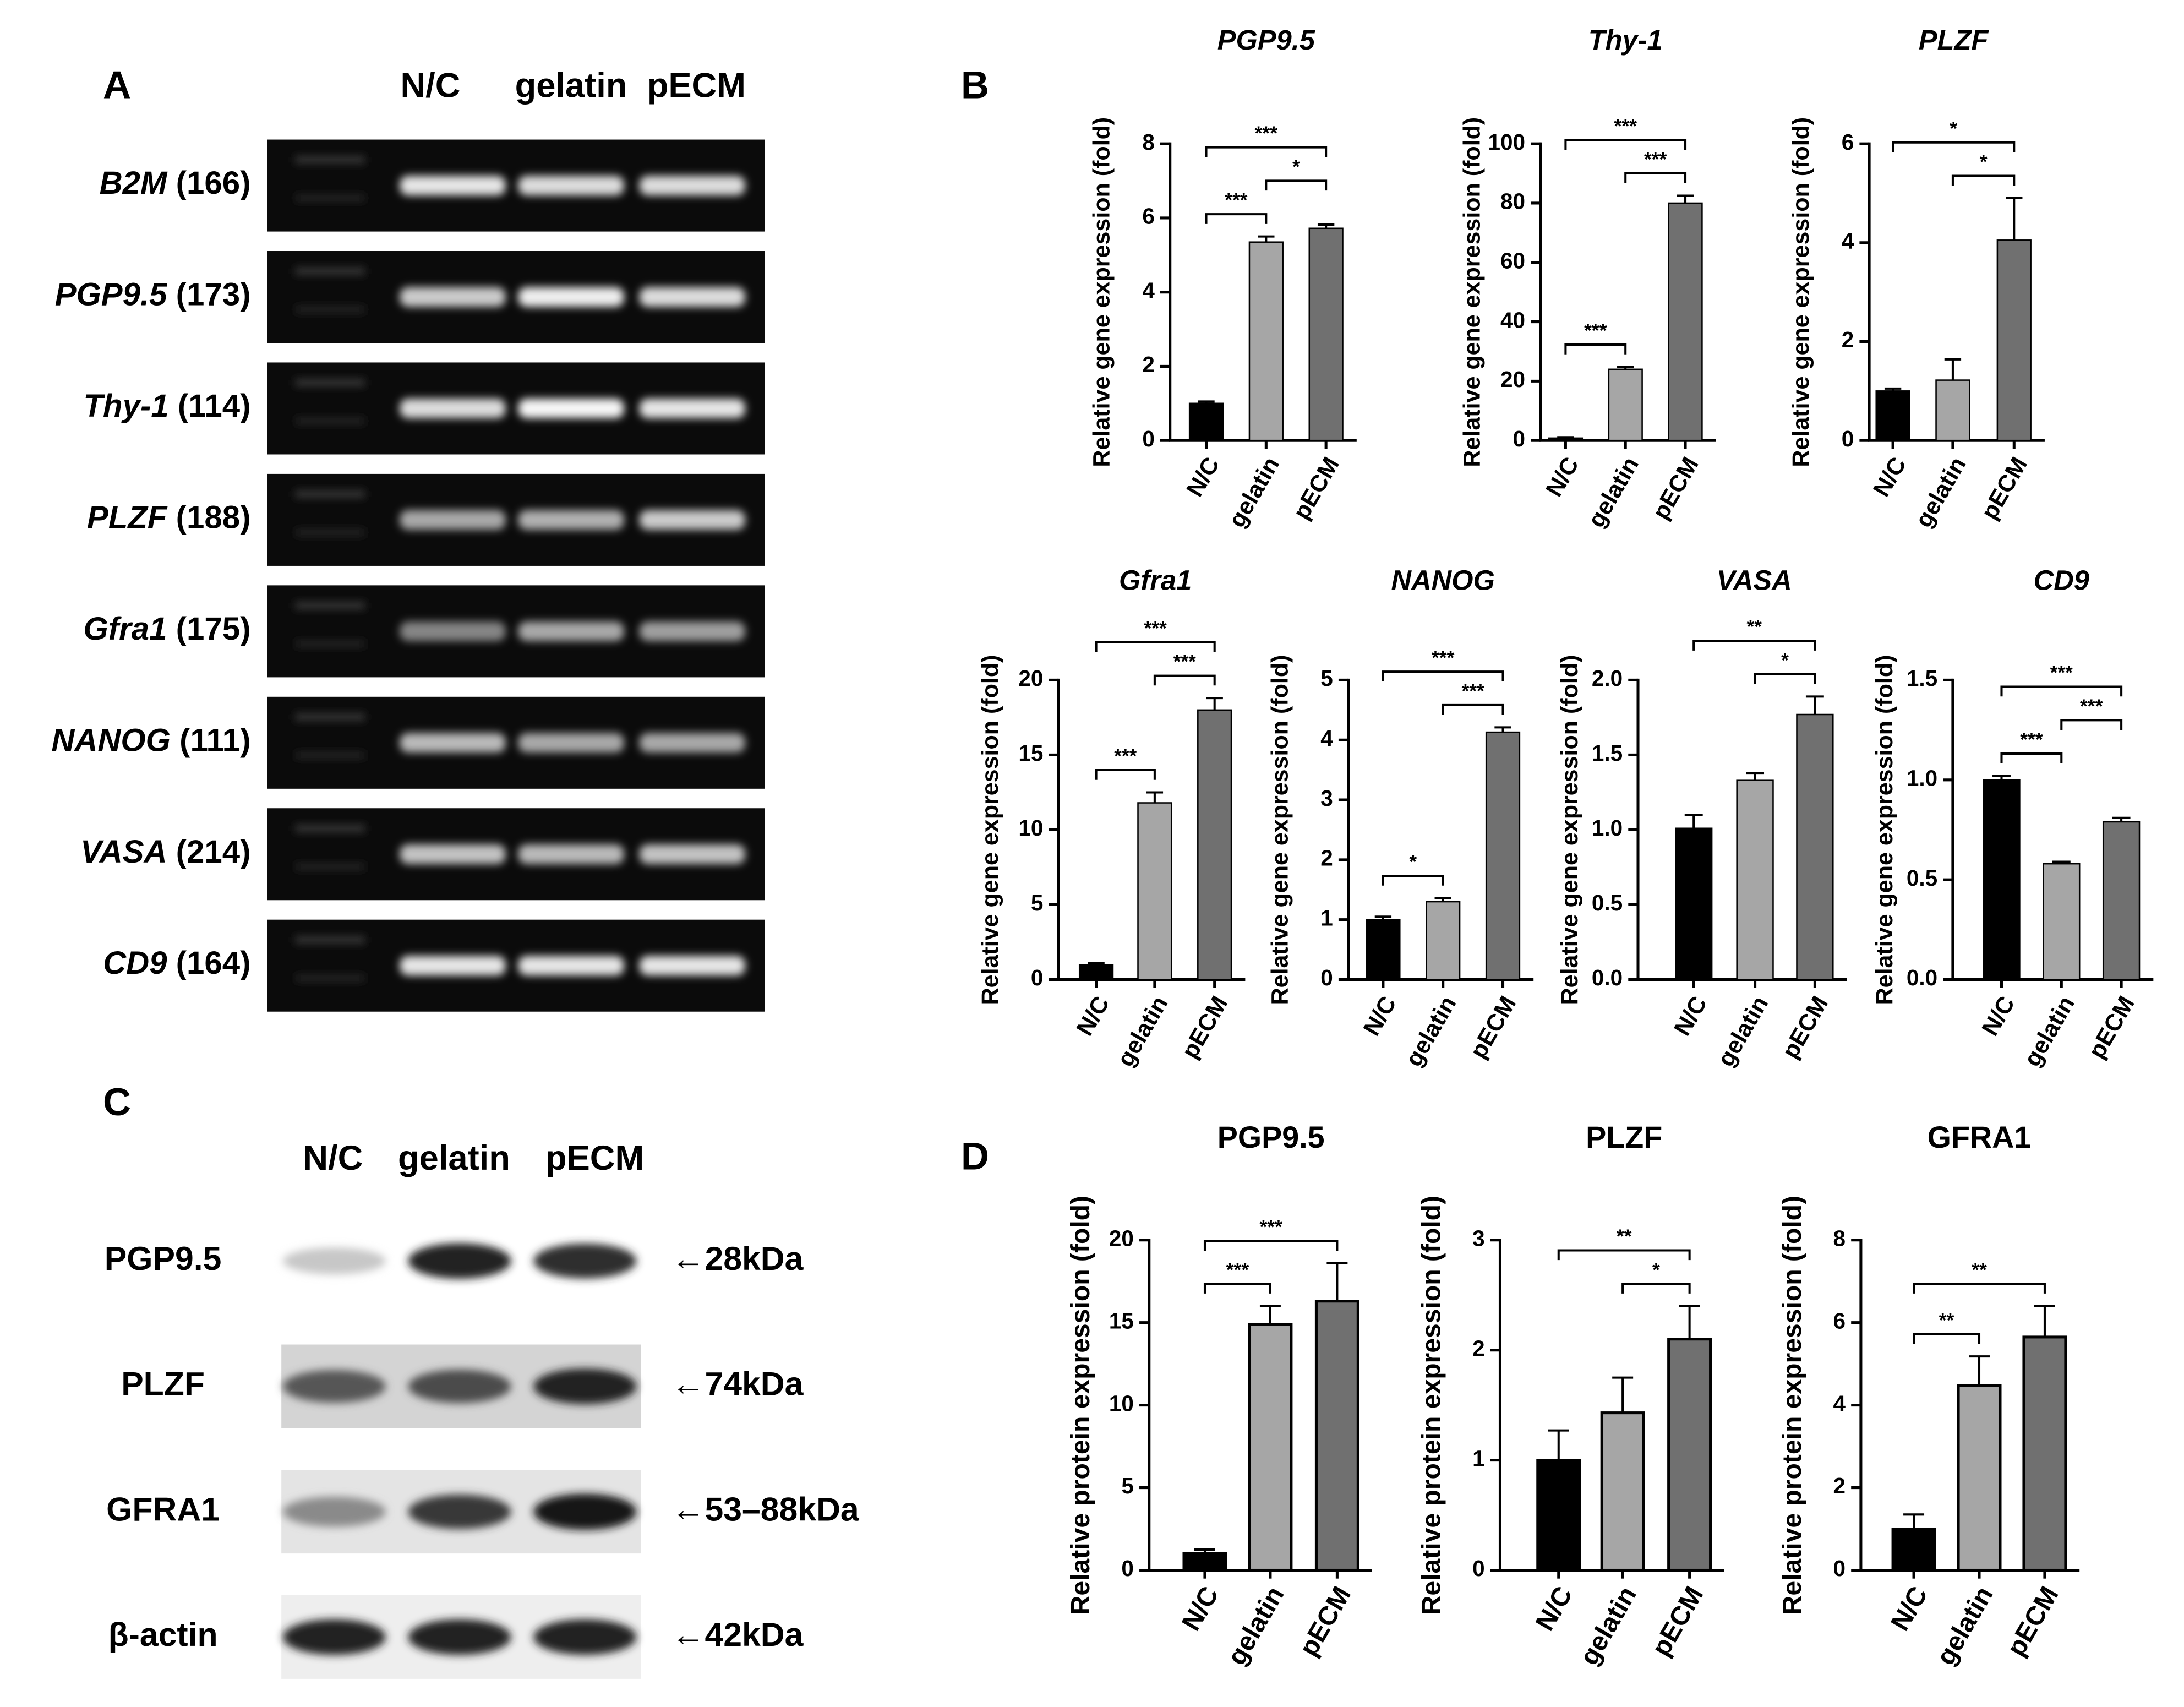  Describe the element at coordinates (1607, 678) in the screenshot. I see `y-tick-label: 2.0` at that location.